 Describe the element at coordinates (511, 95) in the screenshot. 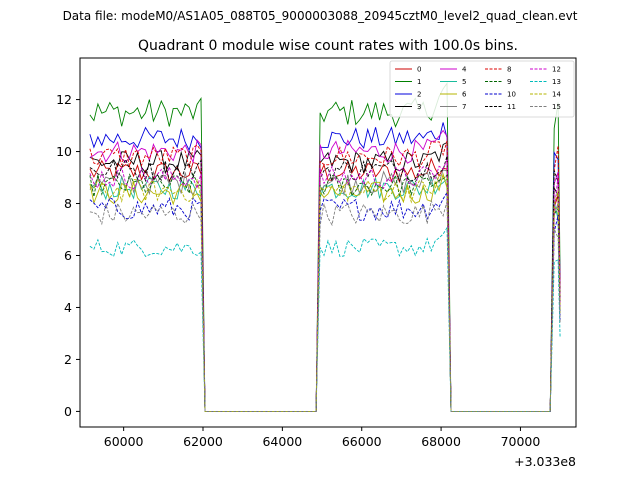

I see `legend-label-10: 10` at that location.